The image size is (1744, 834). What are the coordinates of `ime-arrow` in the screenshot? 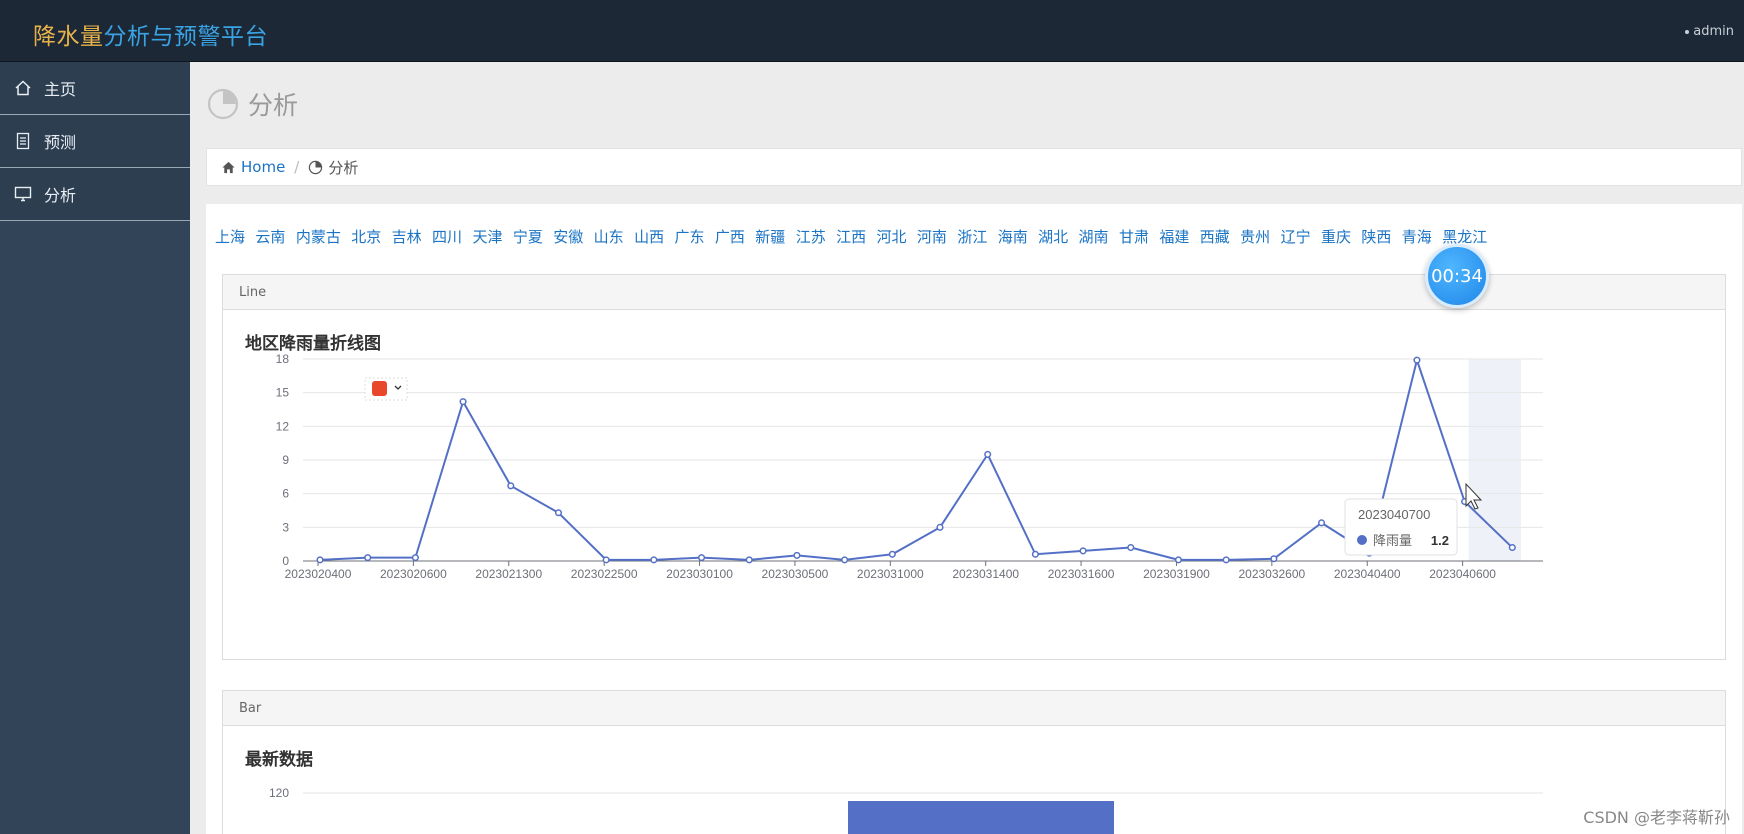 It's located at (398, 387).